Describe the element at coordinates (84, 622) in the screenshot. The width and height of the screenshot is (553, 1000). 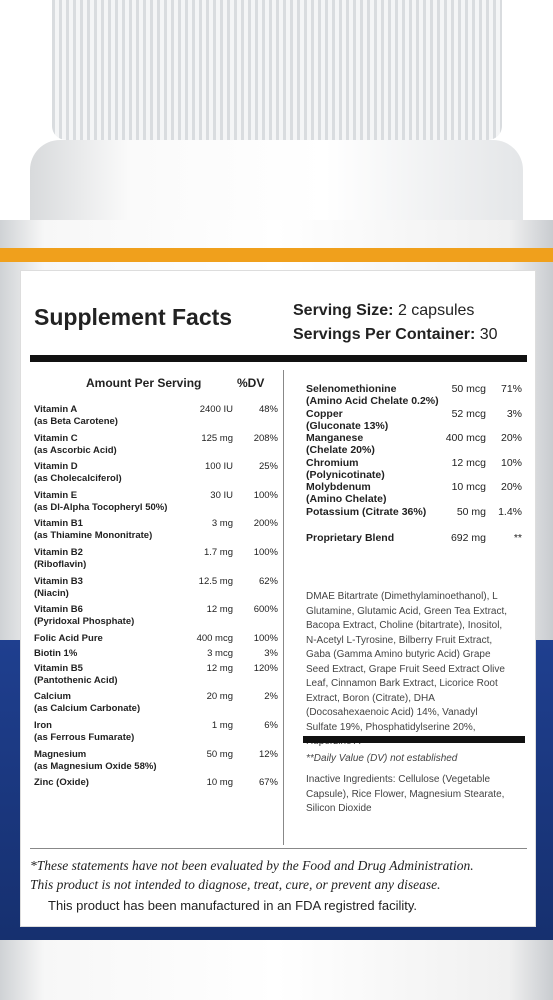
I see `nutrient-source: (Pyridoxal Phosphate)` at that location.